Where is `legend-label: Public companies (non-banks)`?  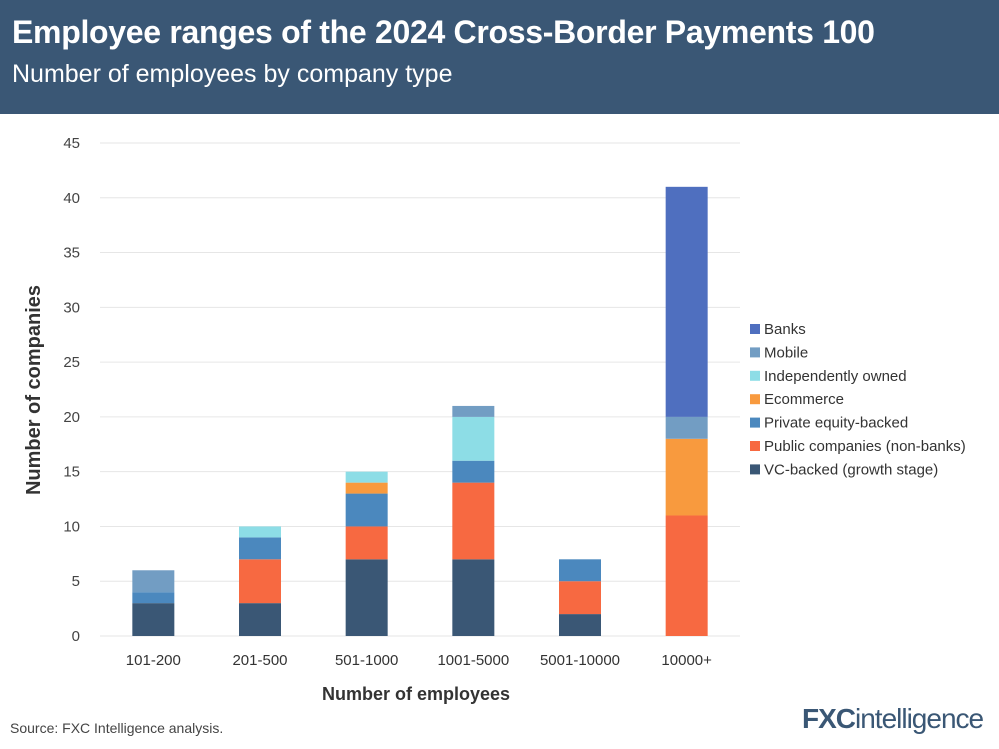
legend-label: Public companies (non-banks) is located at coordinates (865, 446).